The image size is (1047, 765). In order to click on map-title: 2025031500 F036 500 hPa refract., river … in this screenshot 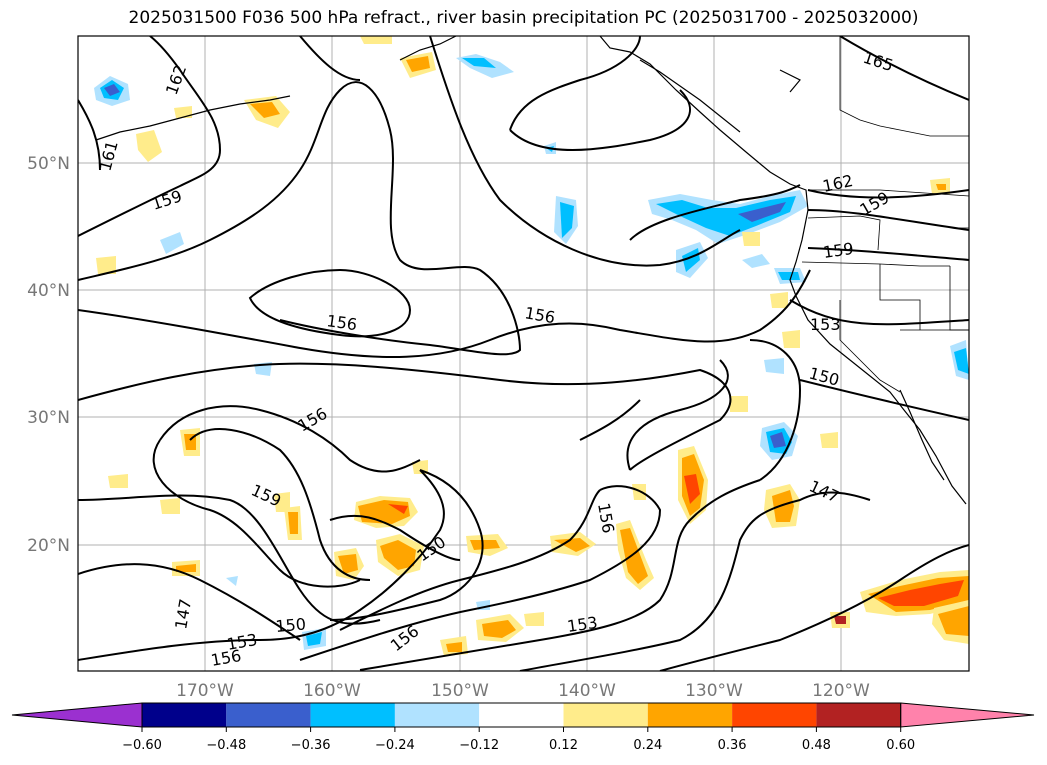, I will do `click(523, 18)`.